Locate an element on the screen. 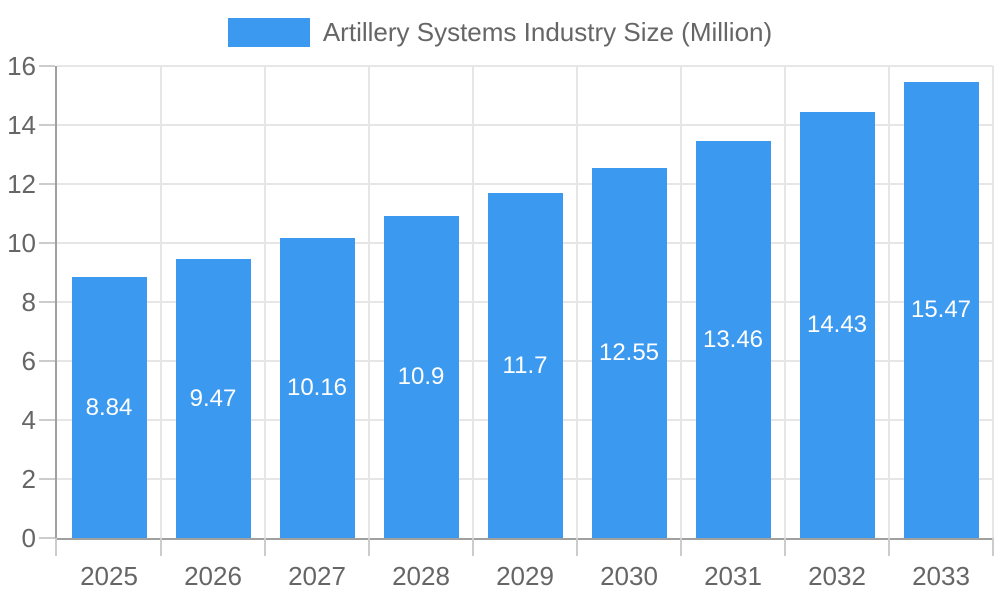  bar-value-label: 11.7 is located at coordinates (525, 365).